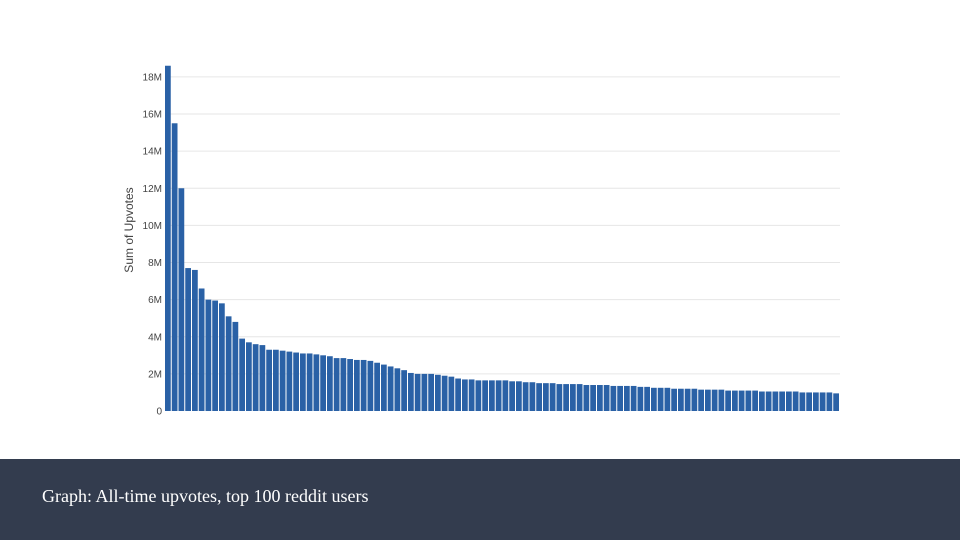  What do you see at coordinates (152, 226) in the screenshot?
I see `y-tick-label: 10M` at bounding box center [152, 226].